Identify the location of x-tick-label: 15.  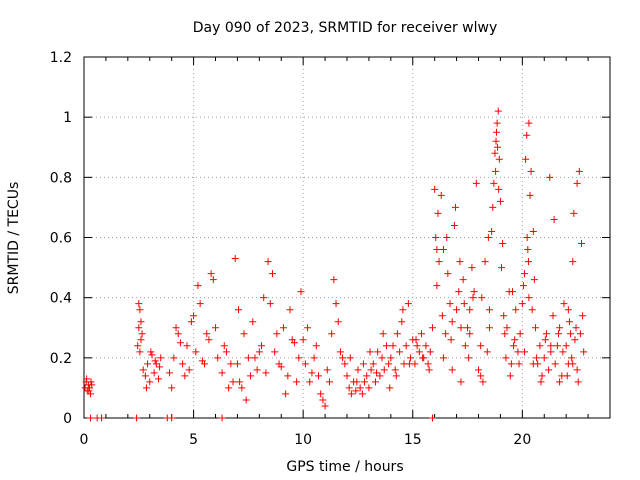
(413, 440).